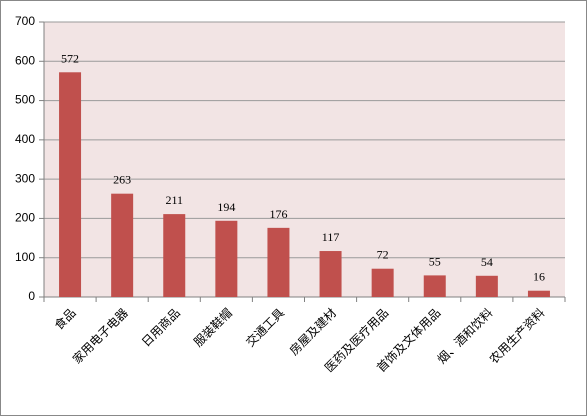 This screenshot has height=417, width=588. Describe the element at coordinates (174, 200) in the screenshot. I see `data-label: 211` at that location.